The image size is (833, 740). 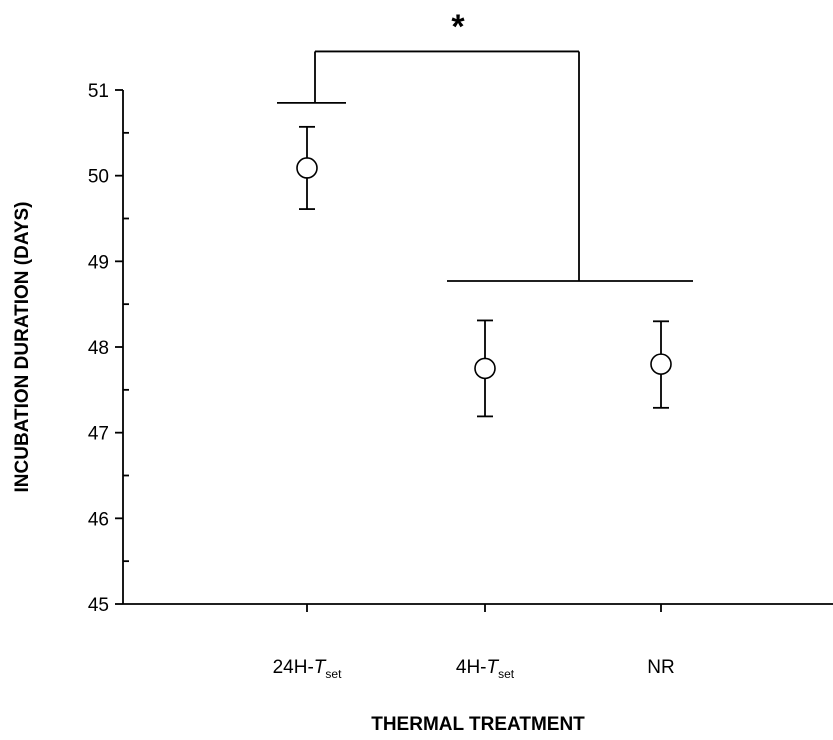 What do you see at coordinates (660, 667) in the screenshot?
I see `x-category-label: NR` at bounding box center [660, 667].